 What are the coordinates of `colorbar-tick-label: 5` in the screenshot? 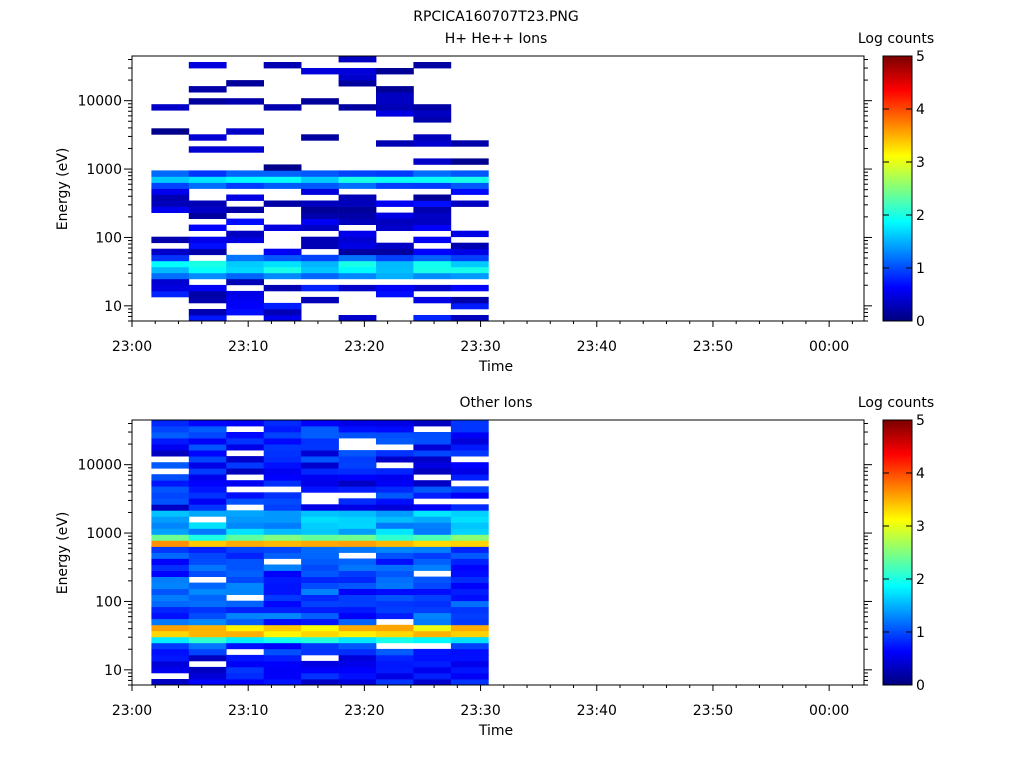 It's located at (920, 57).